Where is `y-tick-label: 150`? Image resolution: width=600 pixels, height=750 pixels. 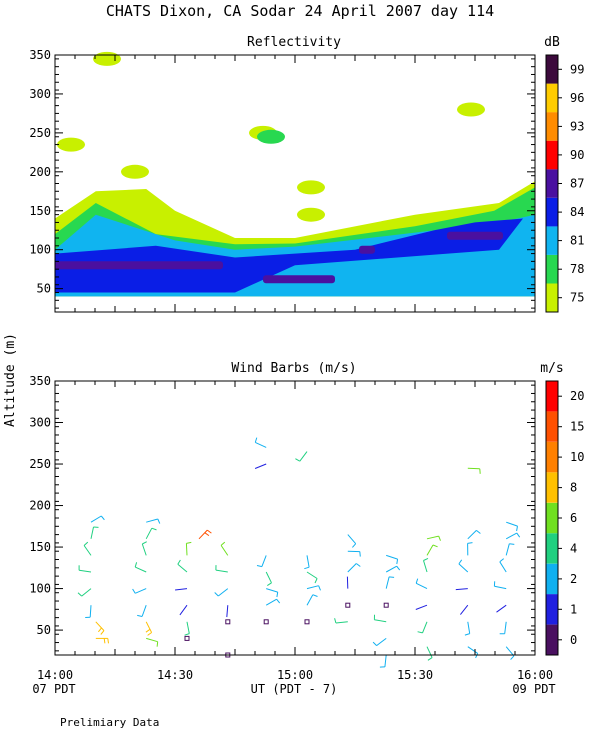
y-tick-label: 150 is located at coordinates (40, 211).